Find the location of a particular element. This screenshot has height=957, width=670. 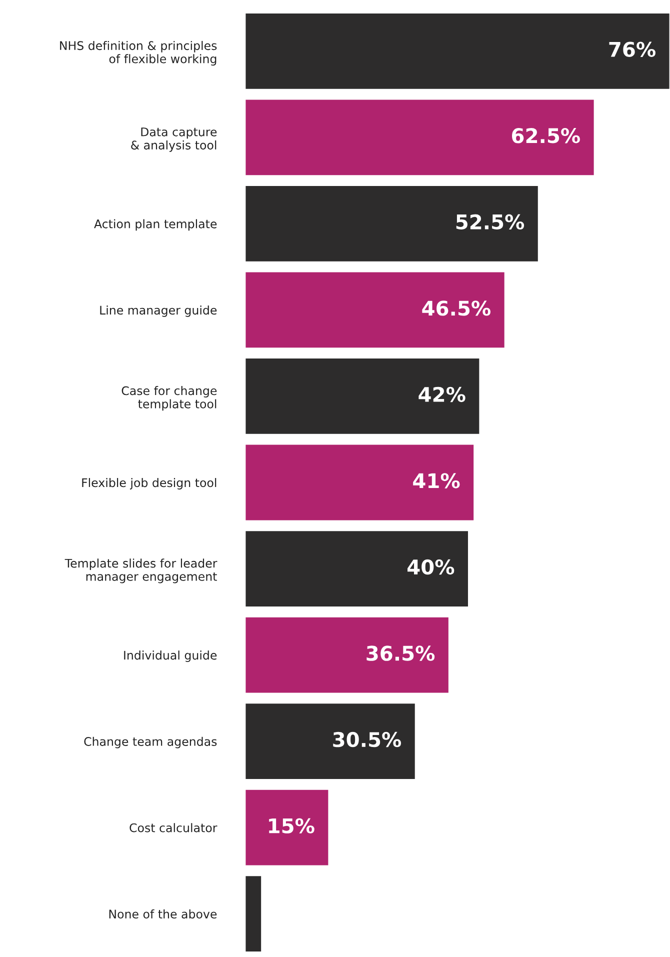

y-tick-label: Individual guide is located at coordinates (170, 656).